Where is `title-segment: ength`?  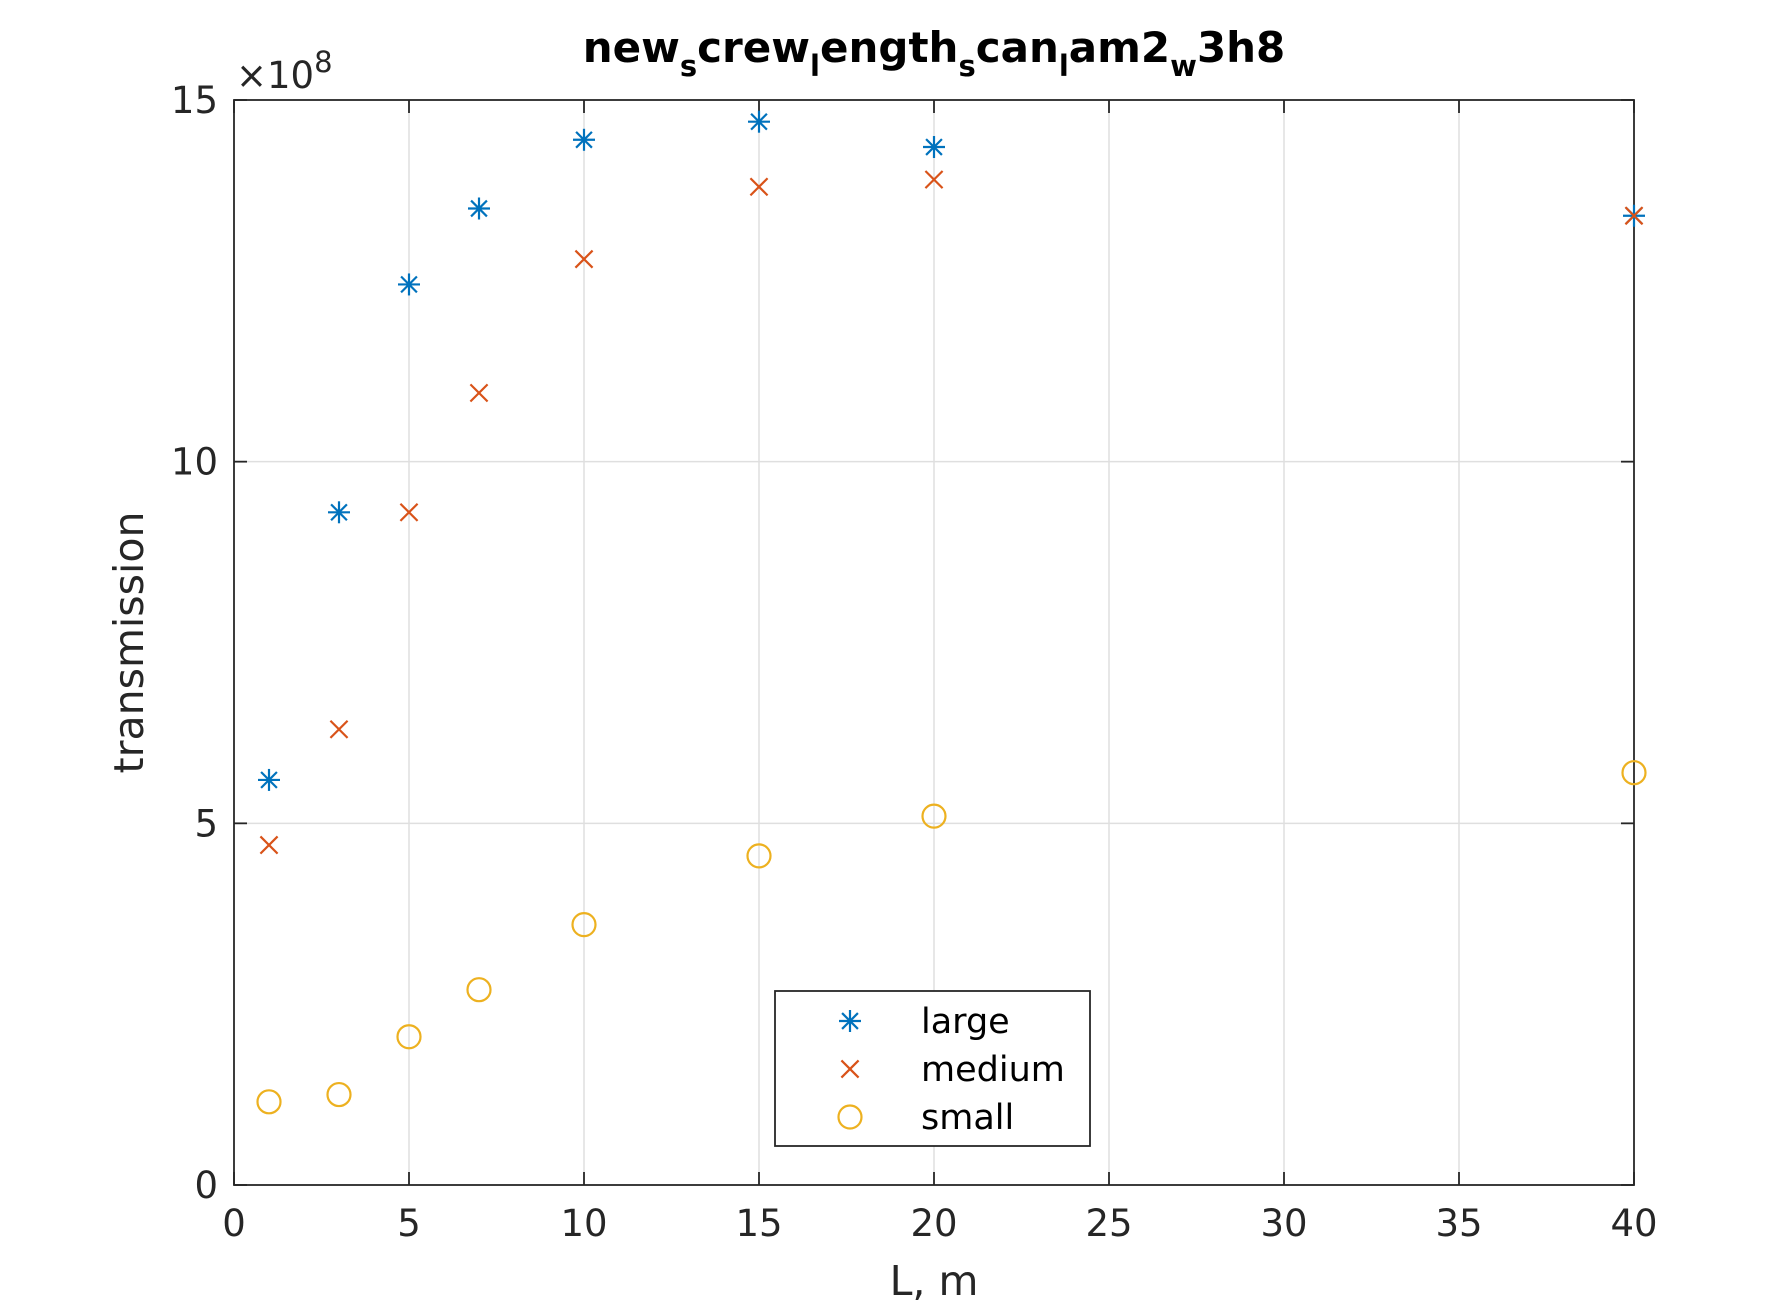 title-segment: ength is located at coordinates (889, 47).